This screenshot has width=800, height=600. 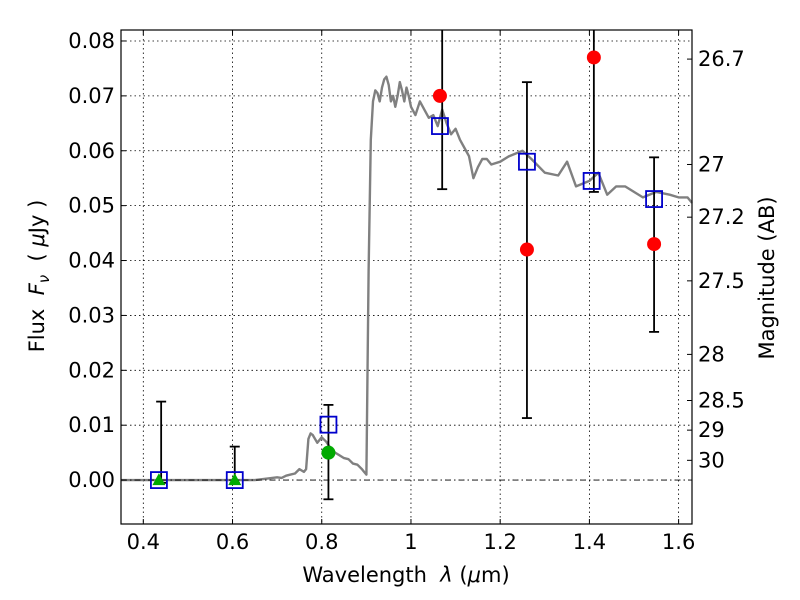 I want to click on magnitude-tick-label: 28.5, so click(x=721, y=401).